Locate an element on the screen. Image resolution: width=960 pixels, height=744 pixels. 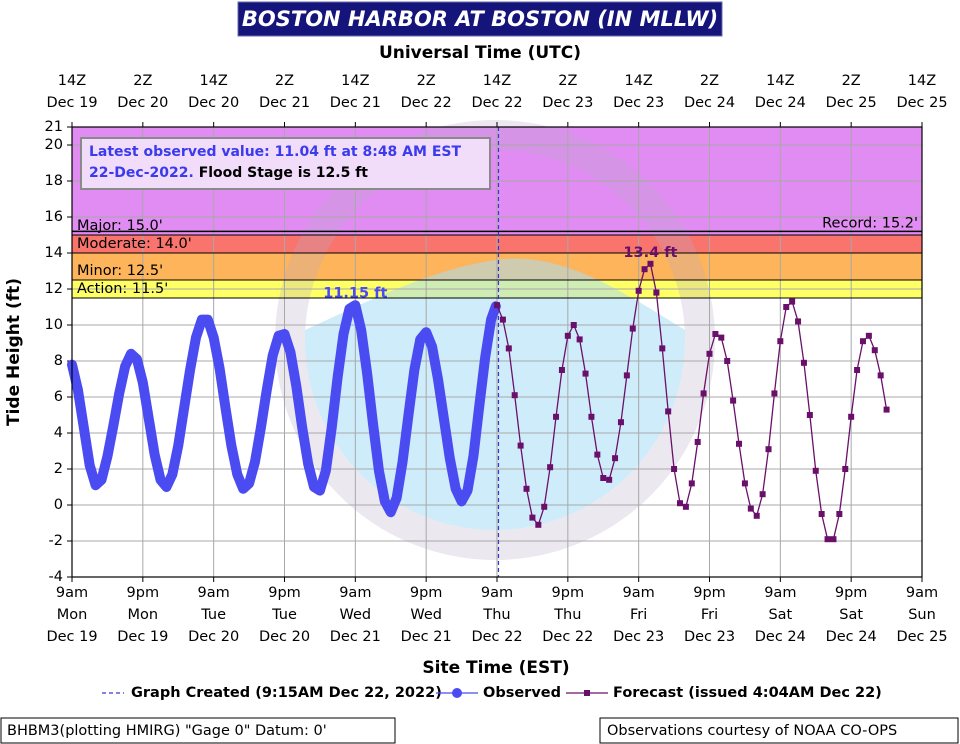
x2-tick-label-line: Dec 24 is located at coordinates (709, 103).